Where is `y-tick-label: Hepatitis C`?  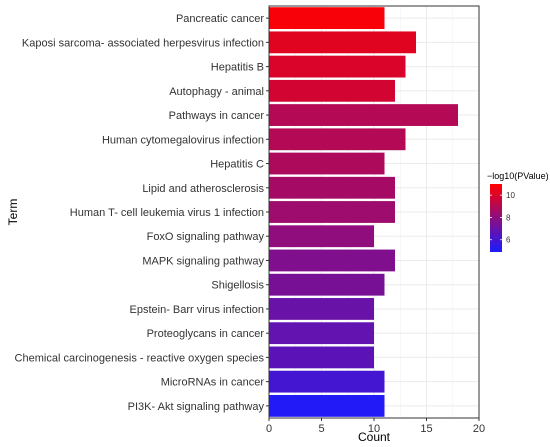 y-tick-label: Hepatitis C is located at coordinates (237, 165).